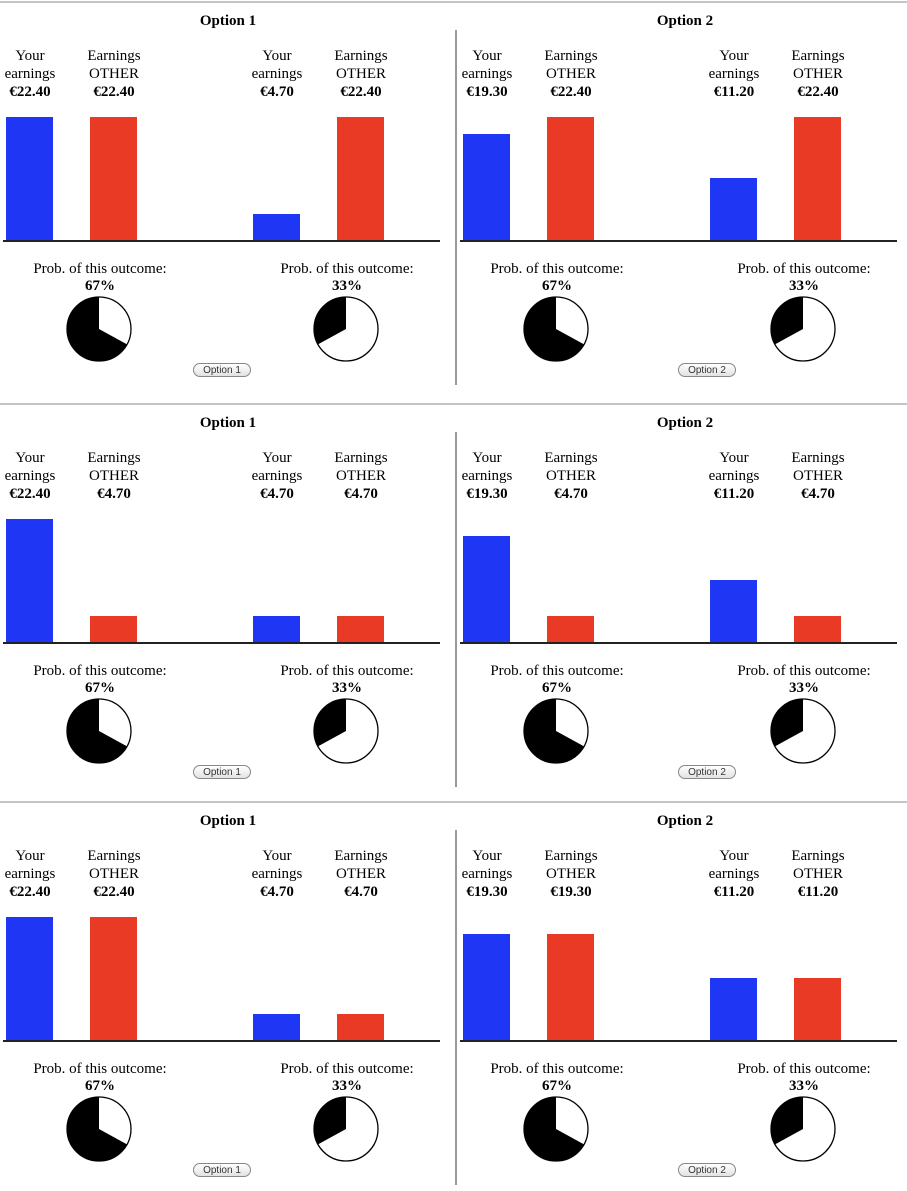 This screenshot has height=1191, width=907. Describe the element at coordinates (818, 874) in the screenshot. I see `other-earnings-label: Earnings OTHER €11.20` at that location.